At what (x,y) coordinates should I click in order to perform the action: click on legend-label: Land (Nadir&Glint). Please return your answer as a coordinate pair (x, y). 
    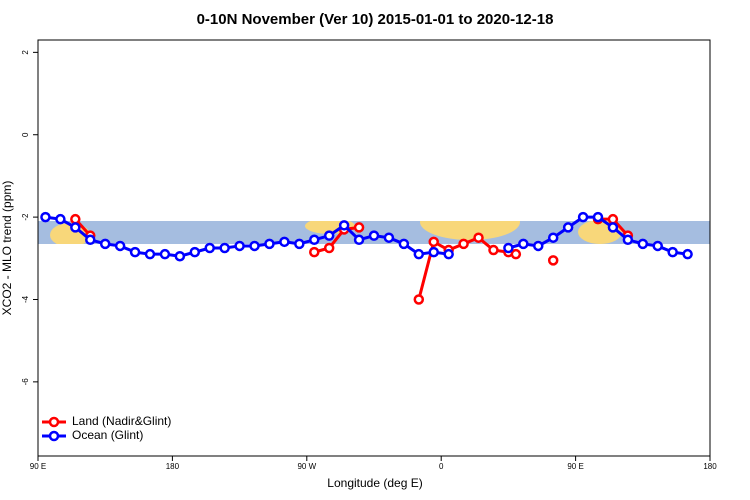
    Looking at the image, I should click on (121, 421).